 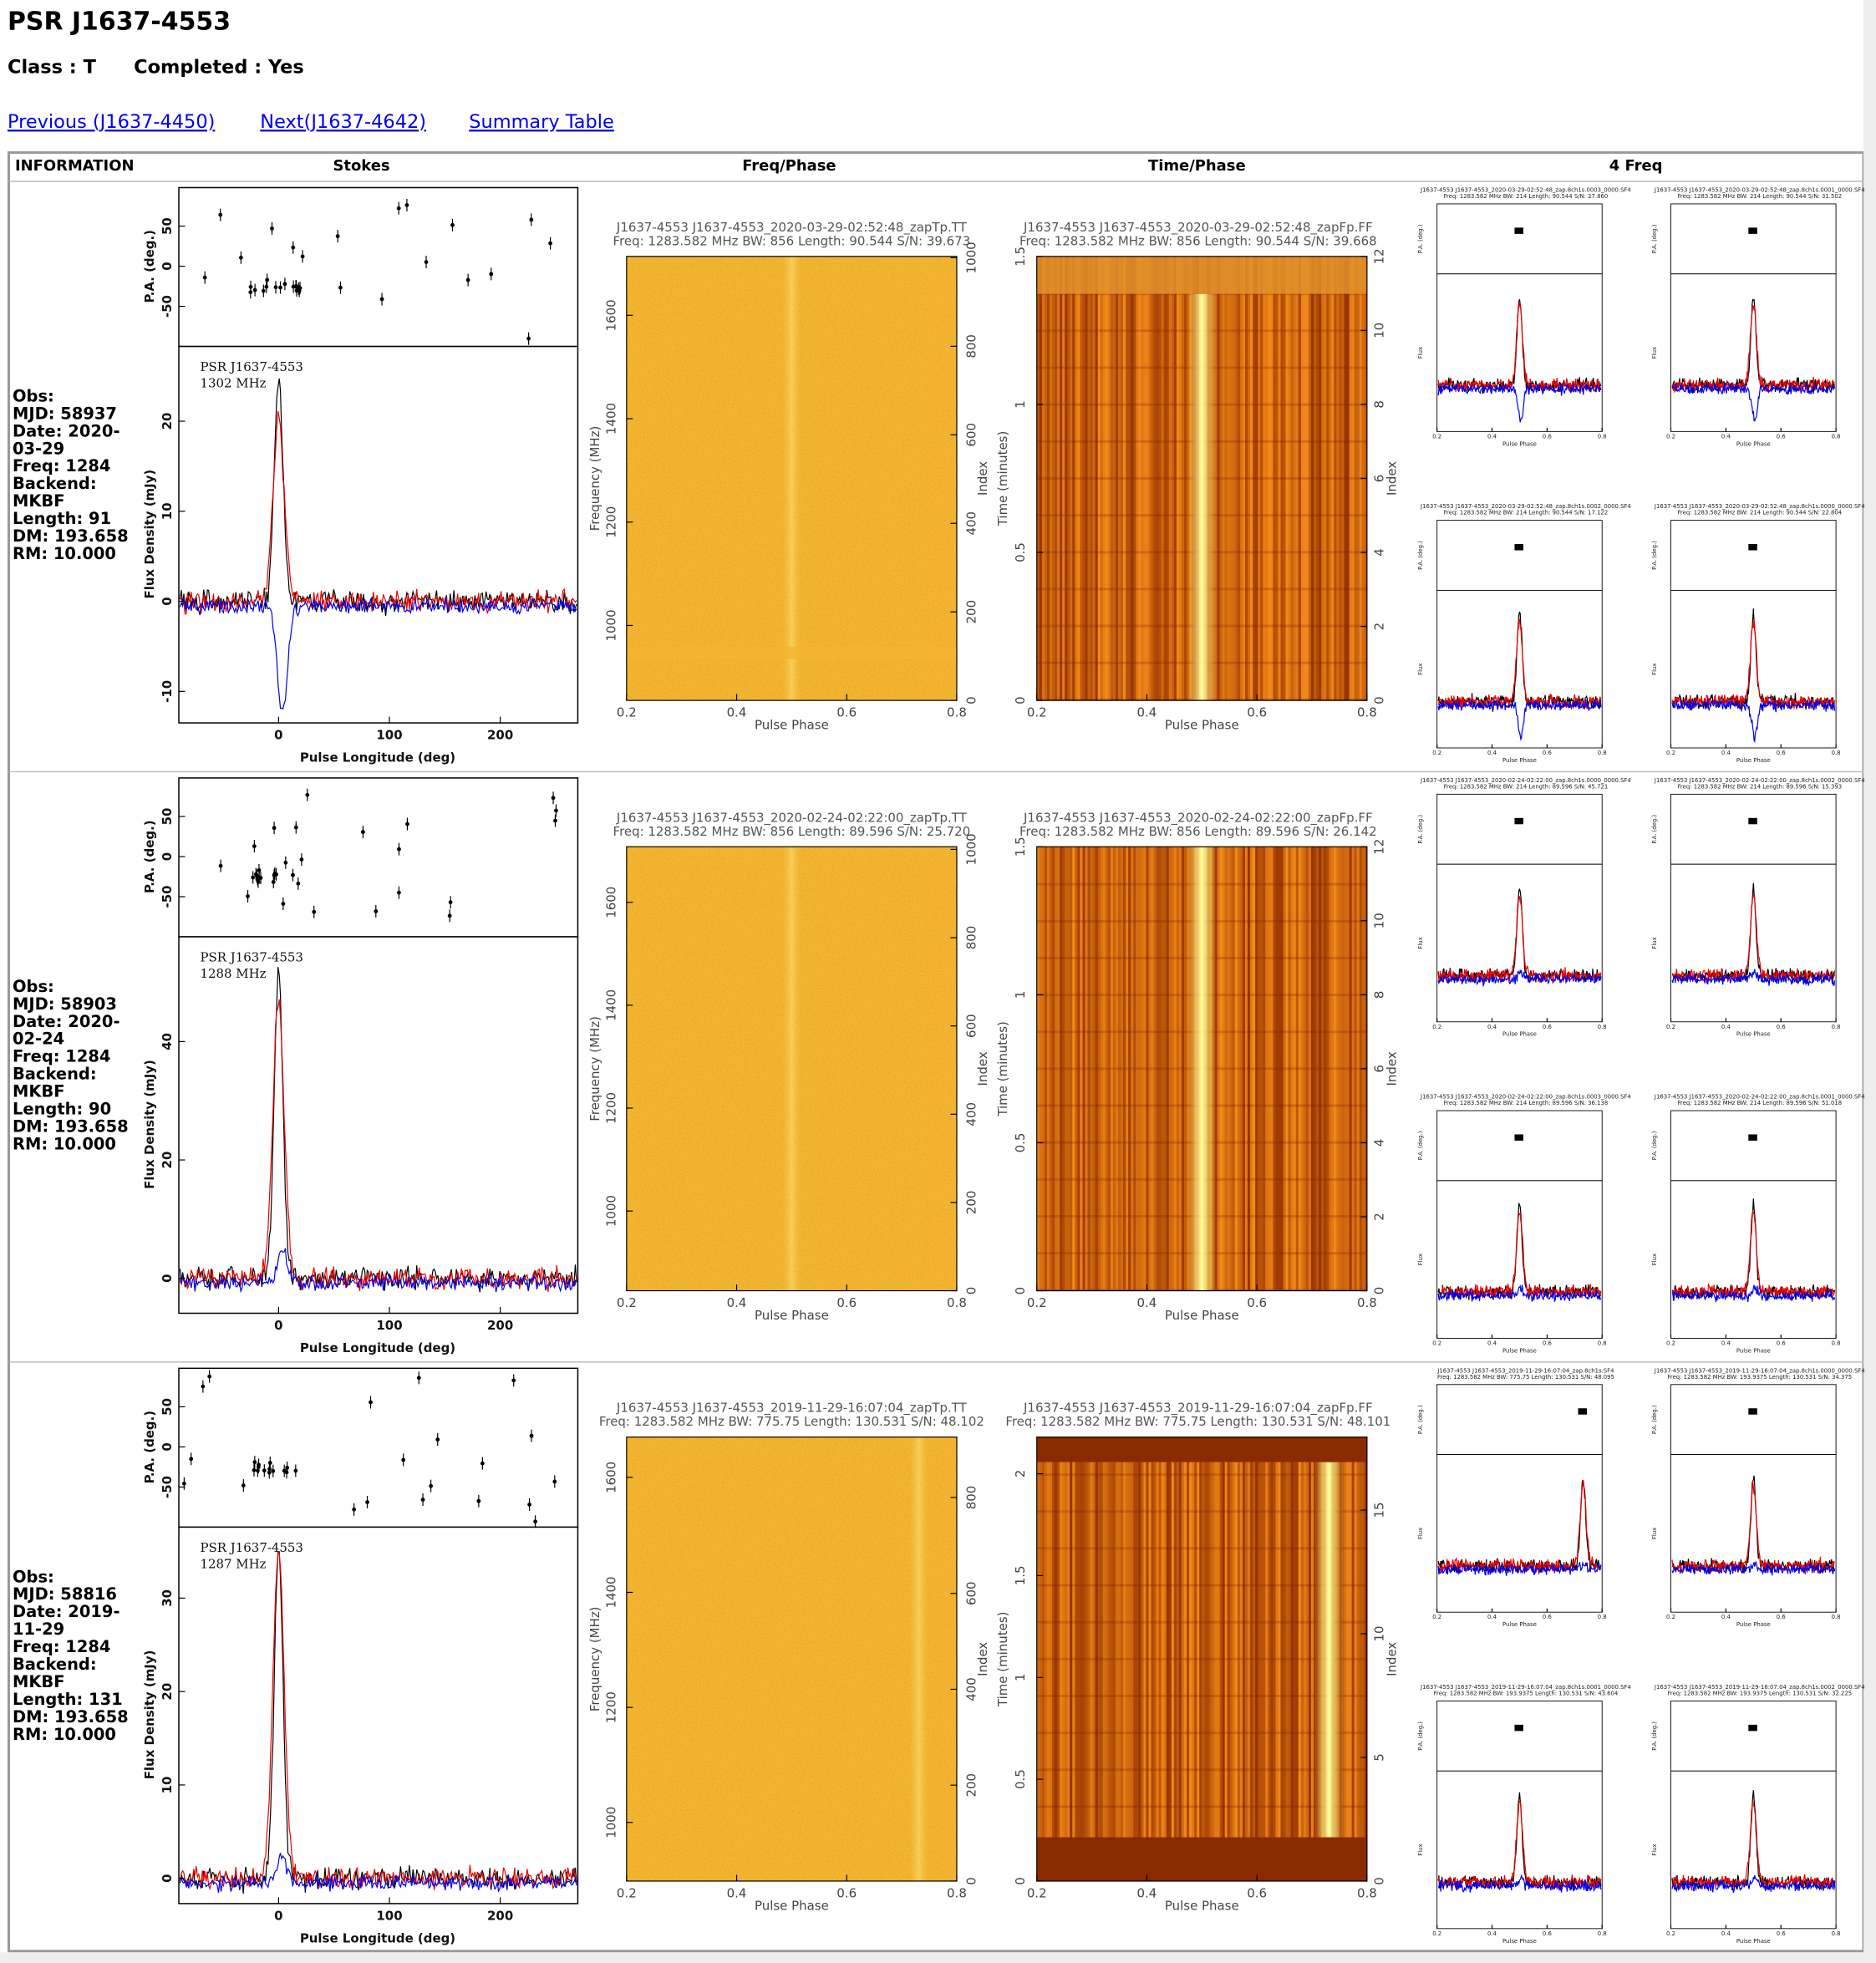 What do you see at coordinates (1519, 443) in the screenshot?
I see `axis-label: Pulse Phase` at bounding box center [1519, 443].